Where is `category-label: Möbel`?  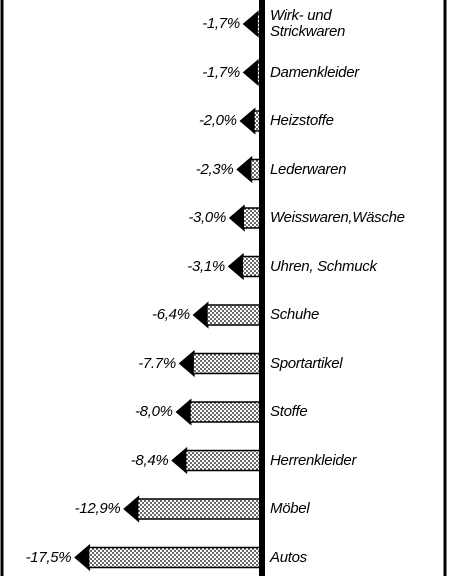 category-label: Möbel is located at coordinates (290, 508).